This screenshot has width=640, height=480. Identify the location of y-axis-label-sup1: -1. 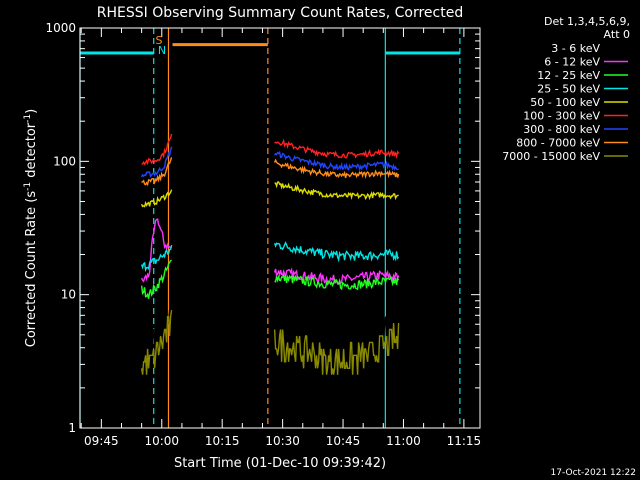
(28, 186).